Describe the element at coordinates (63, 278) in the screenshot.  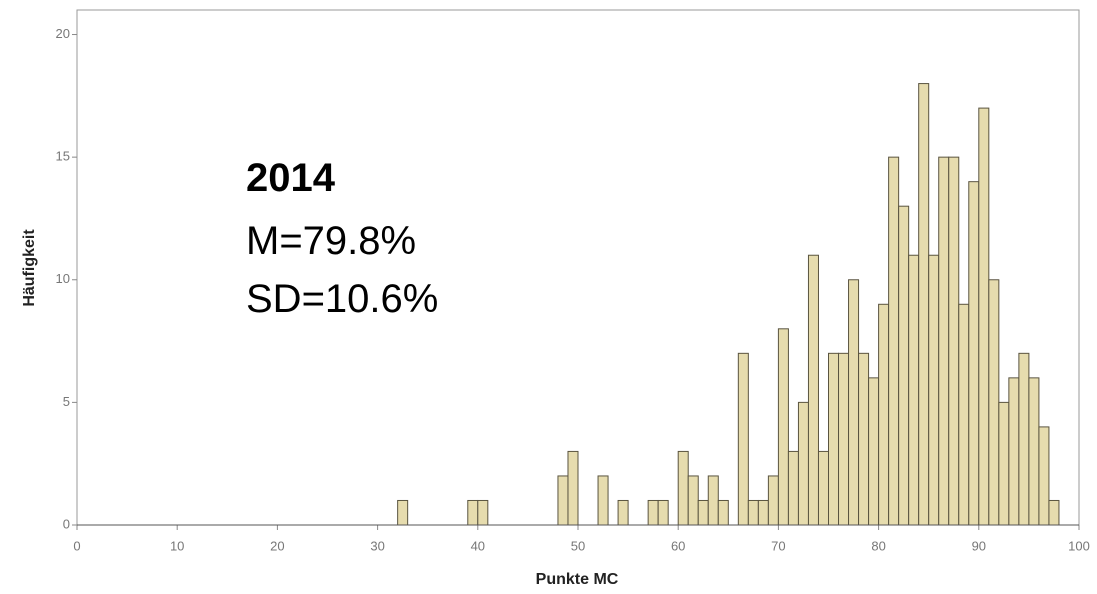
I see `y-tick-label: 10` at that location.